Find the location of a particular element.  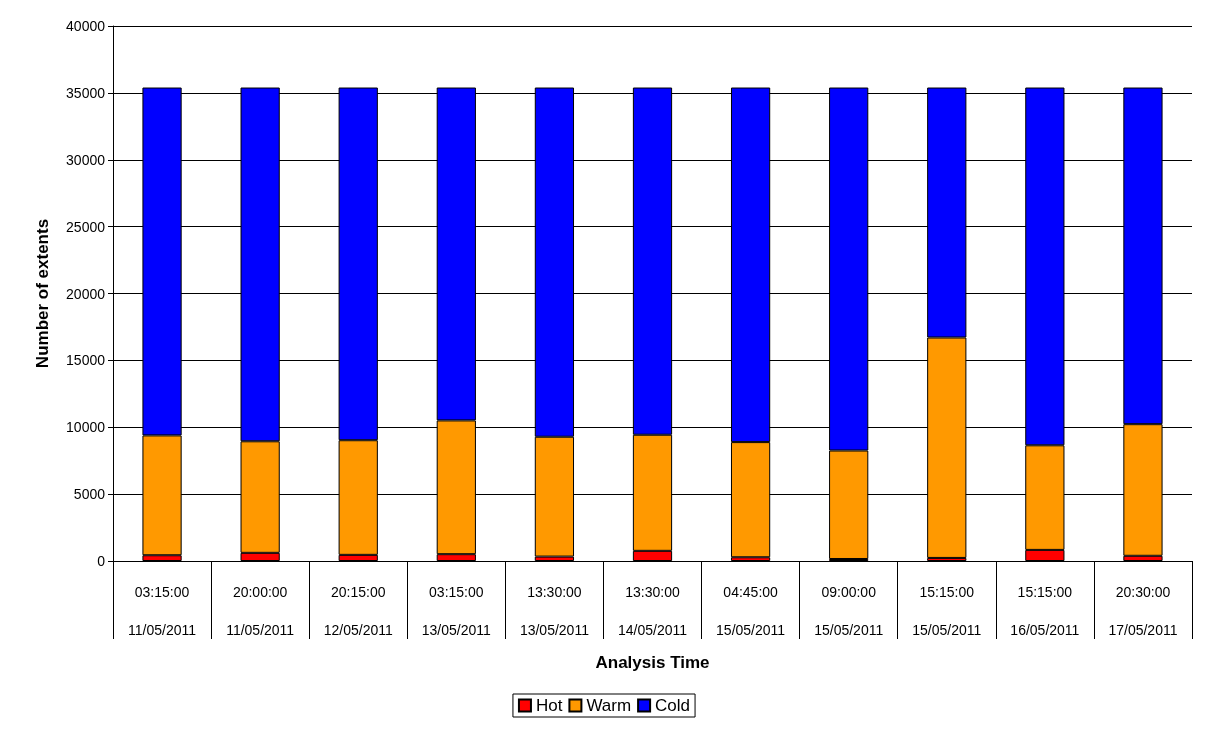

y-tick-label: 20000 is located at coordinates (86, 293).